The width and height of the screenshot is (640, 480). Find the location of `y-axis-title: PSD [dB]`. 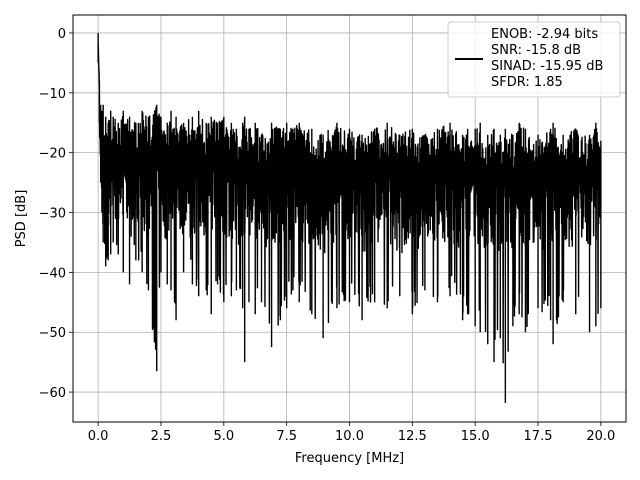

y-axis-title: PSD [dB] is located at coordinates (21, 219).